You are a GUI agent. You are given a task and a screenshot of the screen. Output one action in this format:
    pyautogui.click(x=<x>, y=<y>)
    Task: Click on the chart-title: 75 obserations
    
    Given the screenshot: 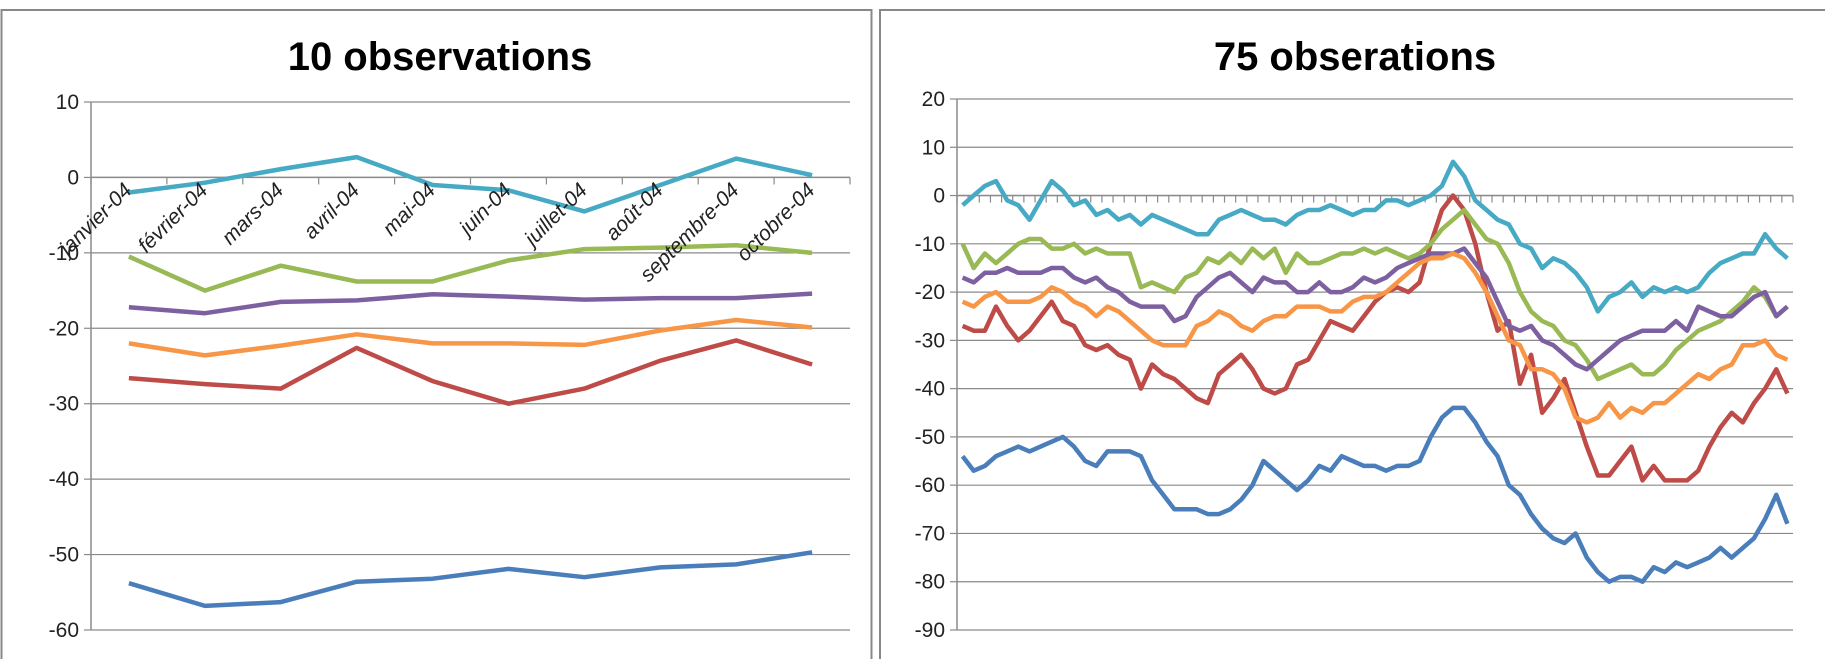 What is the action you would take?
    pyautogui.click(x=1355, y=57)
    